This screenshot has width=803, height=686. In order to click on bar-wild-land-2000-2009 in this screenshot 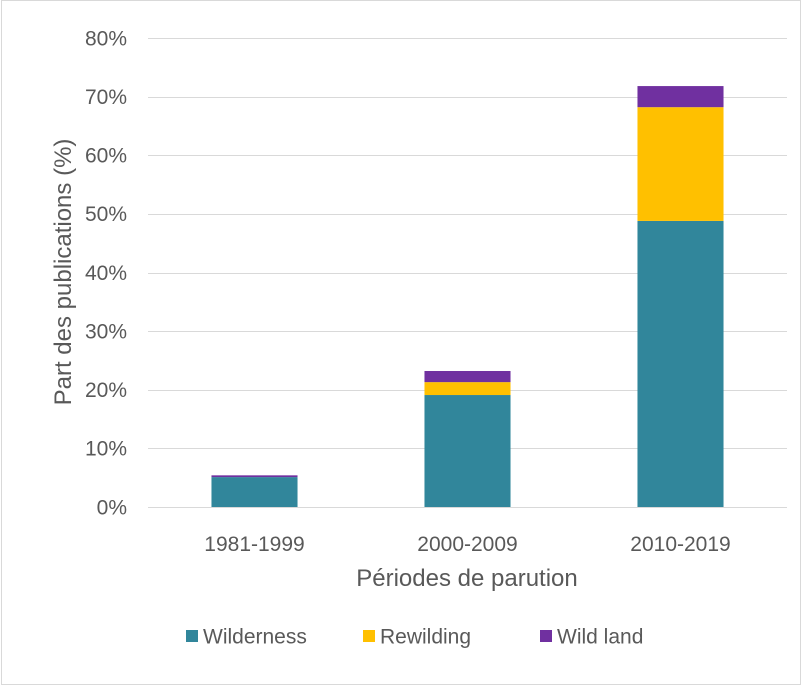, I will do `click(467, 376)`.